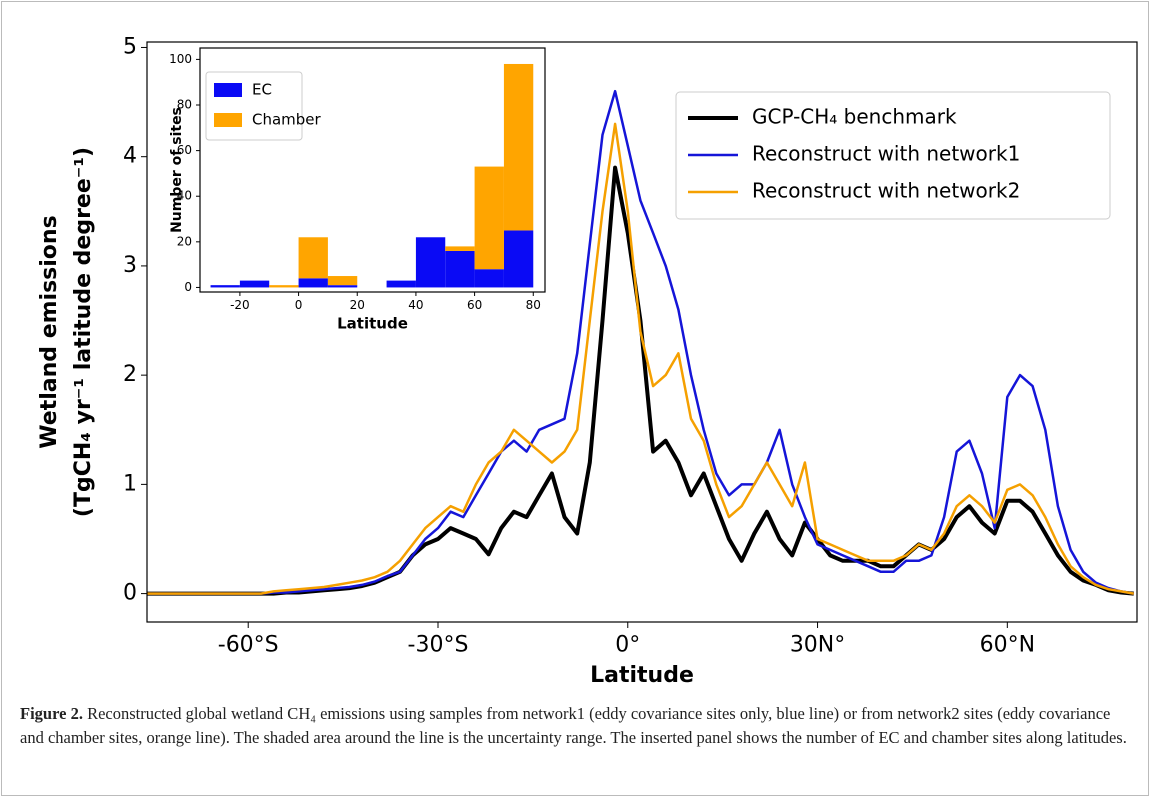 The image size is (1152, 799). What do you see at coordinates (287, 120) in the screenshot?
I see `legend-label: Chamber` at bounding box center [287, 120].